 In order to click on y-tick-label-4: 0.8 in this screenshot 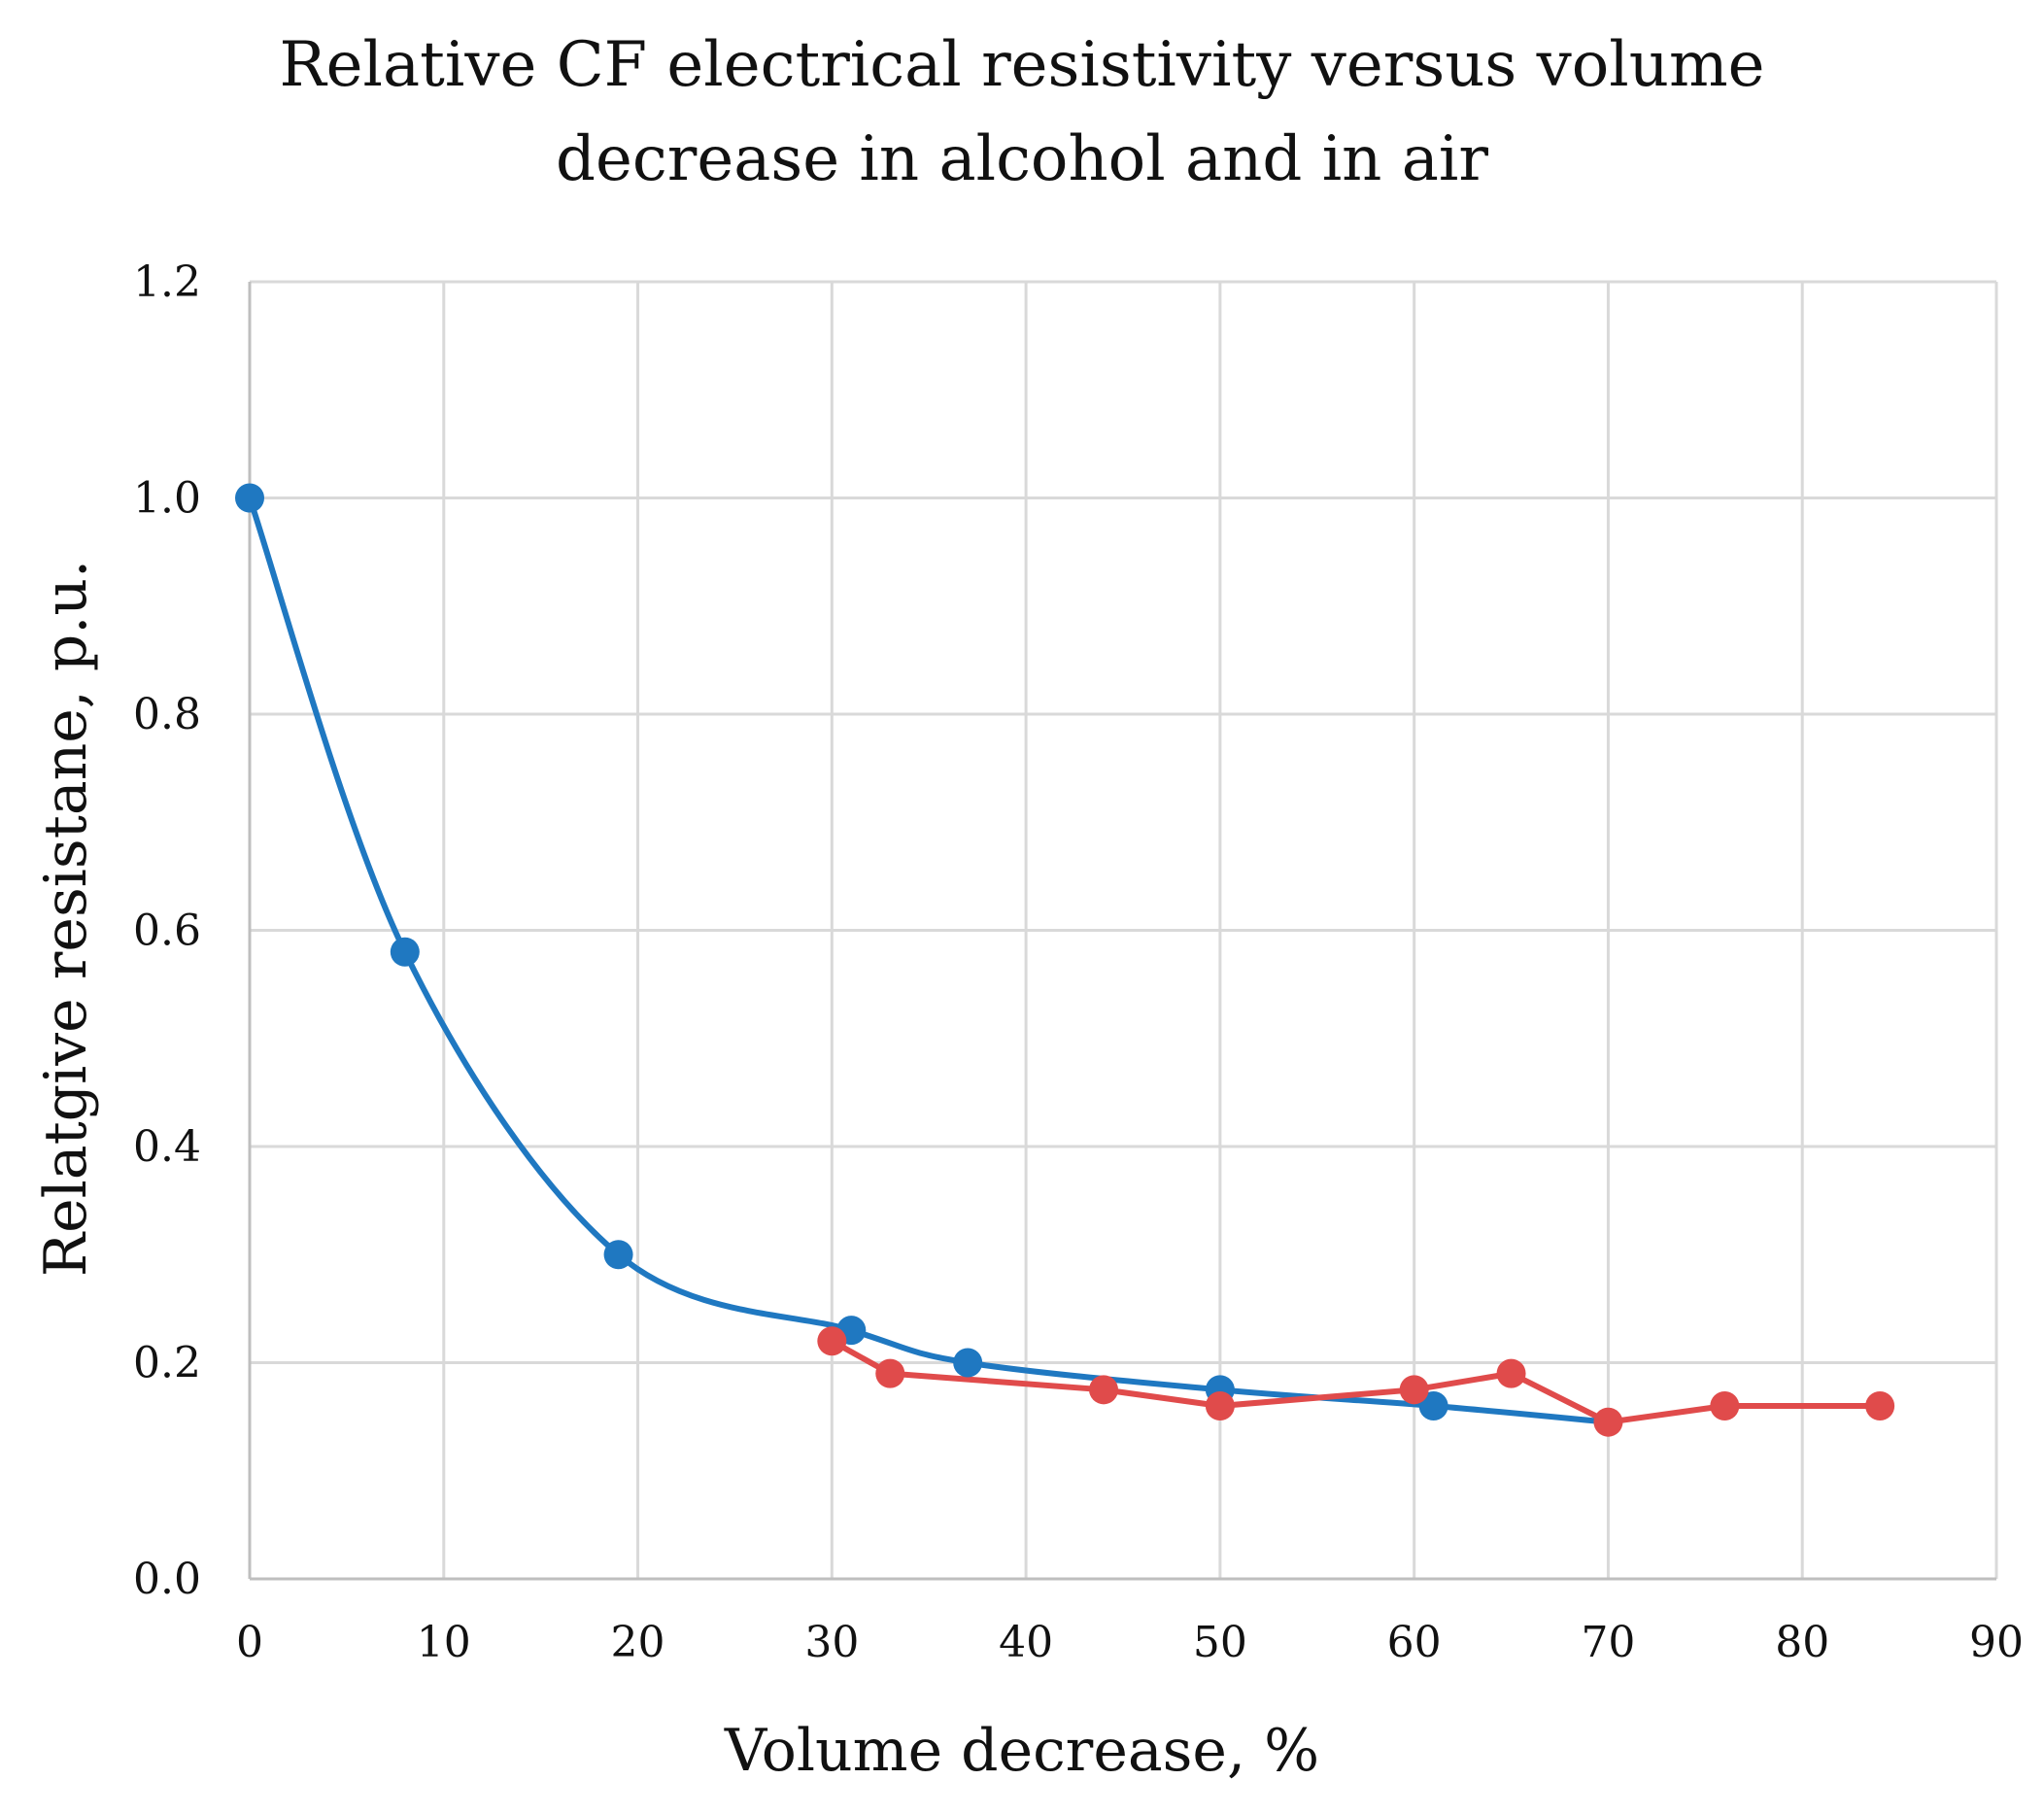, I will do `click(167, 714)`.